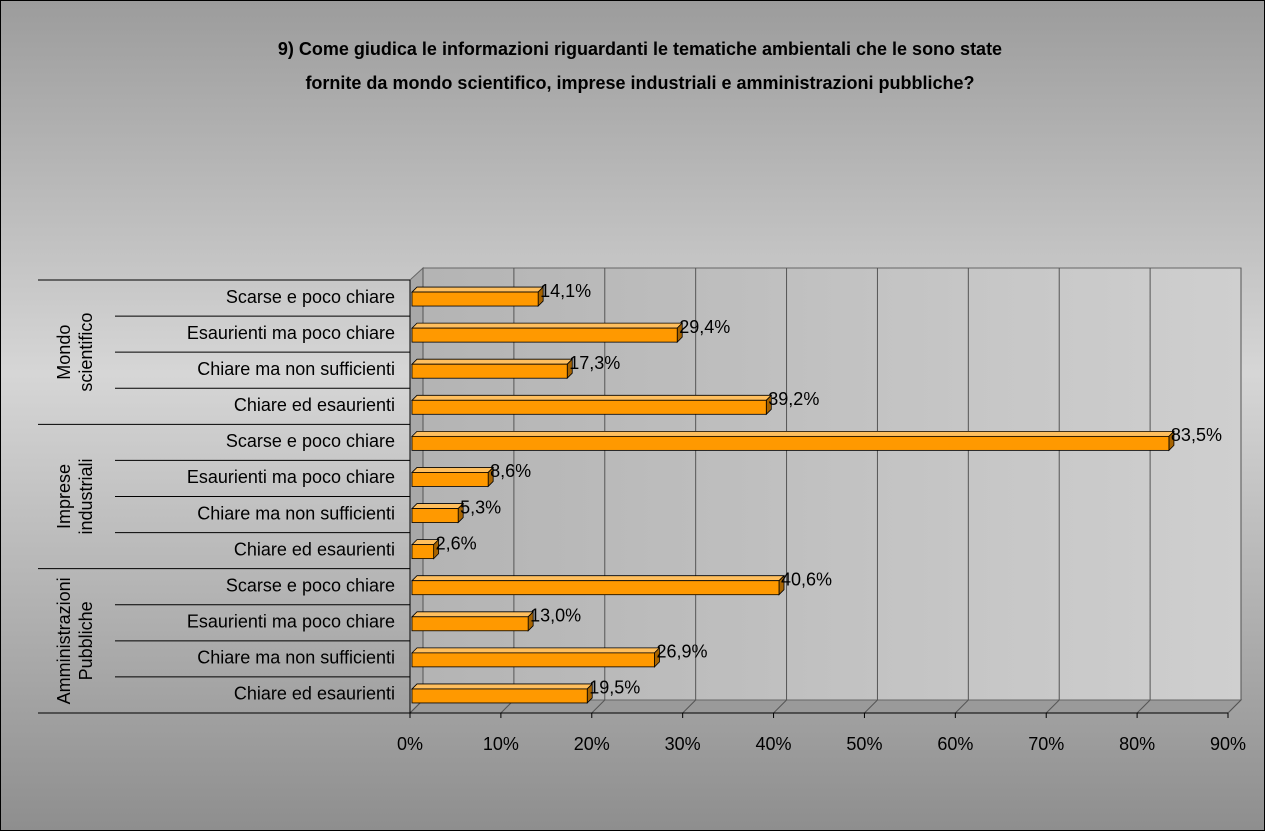 This screenshot has width=1265, height=836. Describe the element at coordinates (510, 471) in the screenshot. I see `value-label: 8,6%` at that location.